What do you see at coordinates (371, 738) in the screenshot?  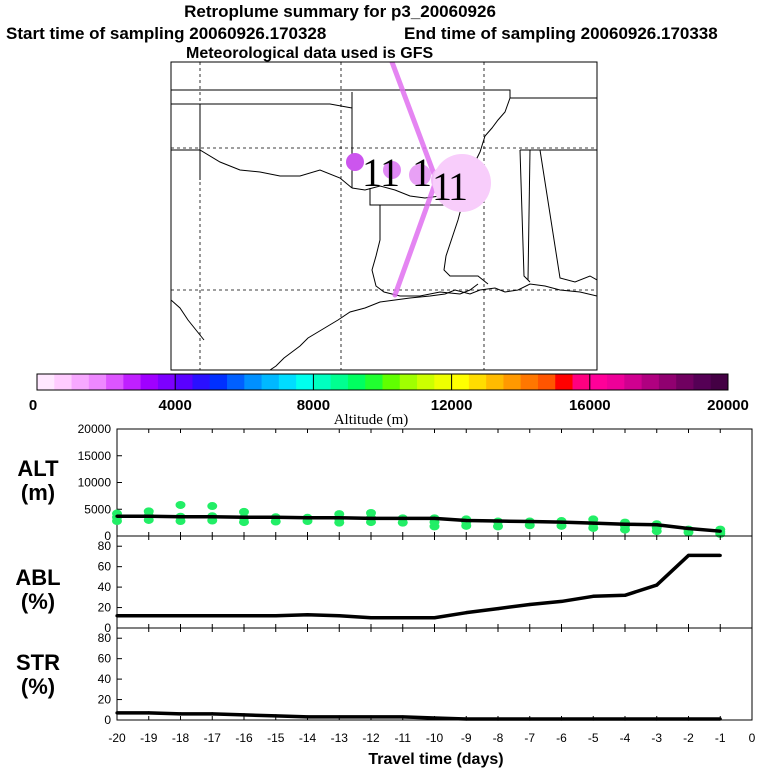 I see `x-tick-label: -12` at bounding box center [371, 738].